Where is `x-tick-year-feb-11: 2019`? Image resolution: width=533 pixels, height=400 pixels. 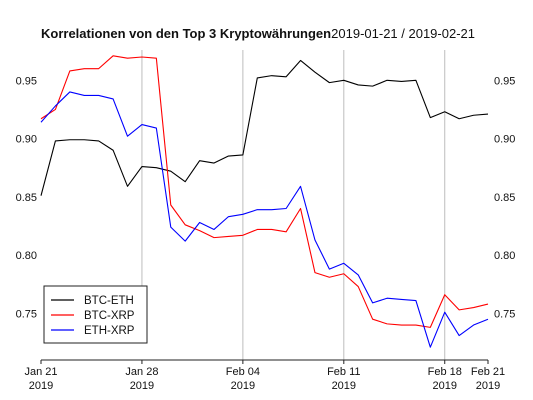 x-tick-year-feb-11: 2019 is located at coordinates (344, 386).